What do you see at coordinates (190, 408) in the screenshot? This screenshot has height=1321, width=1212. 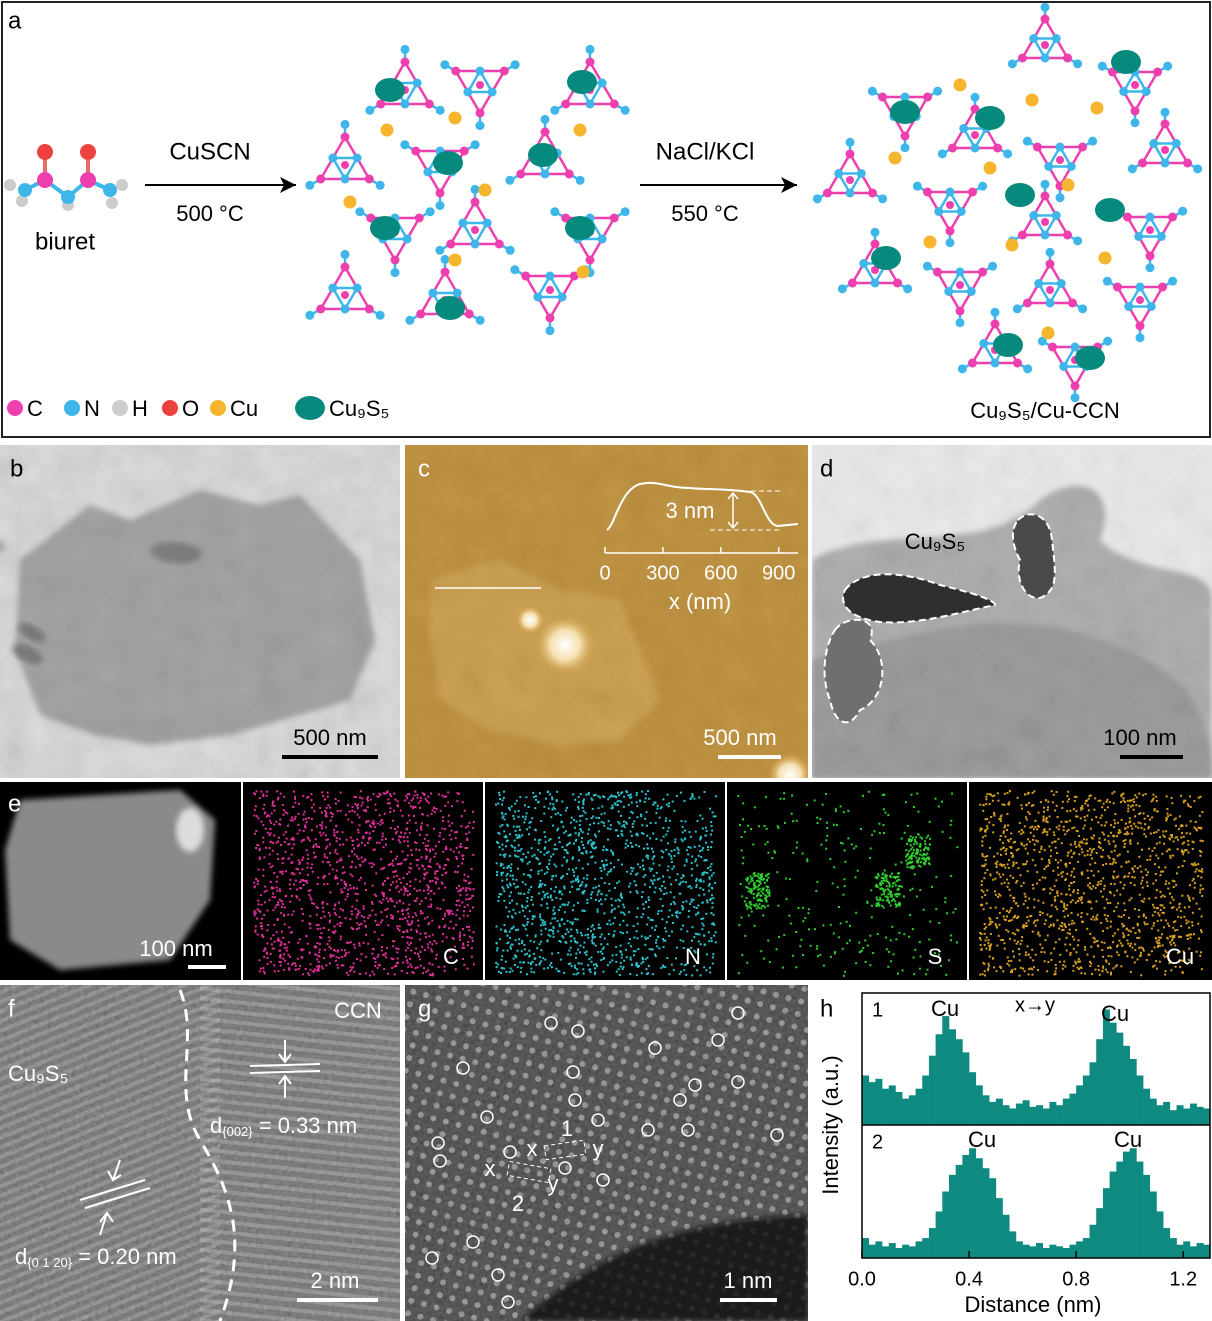 I see `legend-label: O` at bounding box center [190, 408].